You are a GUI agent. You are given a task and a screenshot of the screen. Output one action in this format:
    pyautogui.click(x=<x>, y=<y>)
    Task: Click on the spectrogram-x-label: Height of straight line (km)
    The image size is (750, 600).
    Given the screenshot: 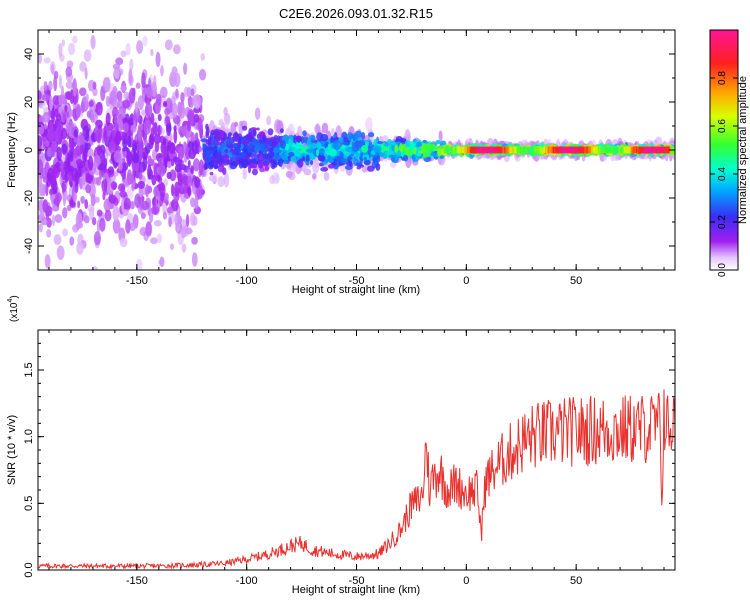 What is the action you would take?
    pyautogui.click(x=356, y=290)
    